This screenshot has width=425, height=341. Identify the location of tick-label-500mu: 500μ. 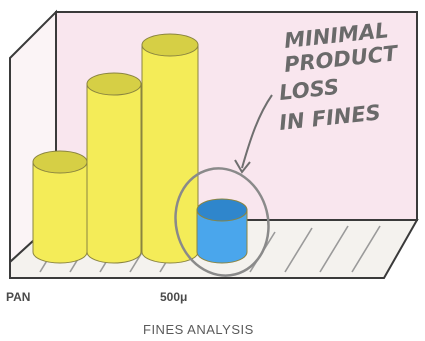
(173, 297).